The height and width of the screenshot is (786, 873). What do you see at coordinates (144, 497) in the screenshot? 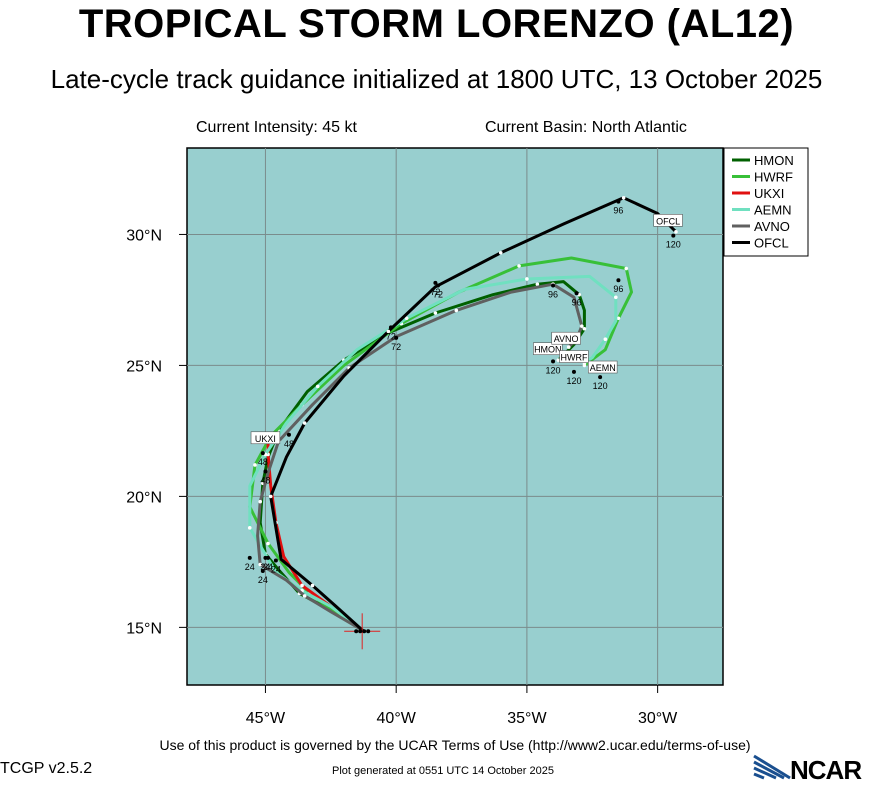
I see `y-tick-label: 20°N` at bounding box center [144, 497].